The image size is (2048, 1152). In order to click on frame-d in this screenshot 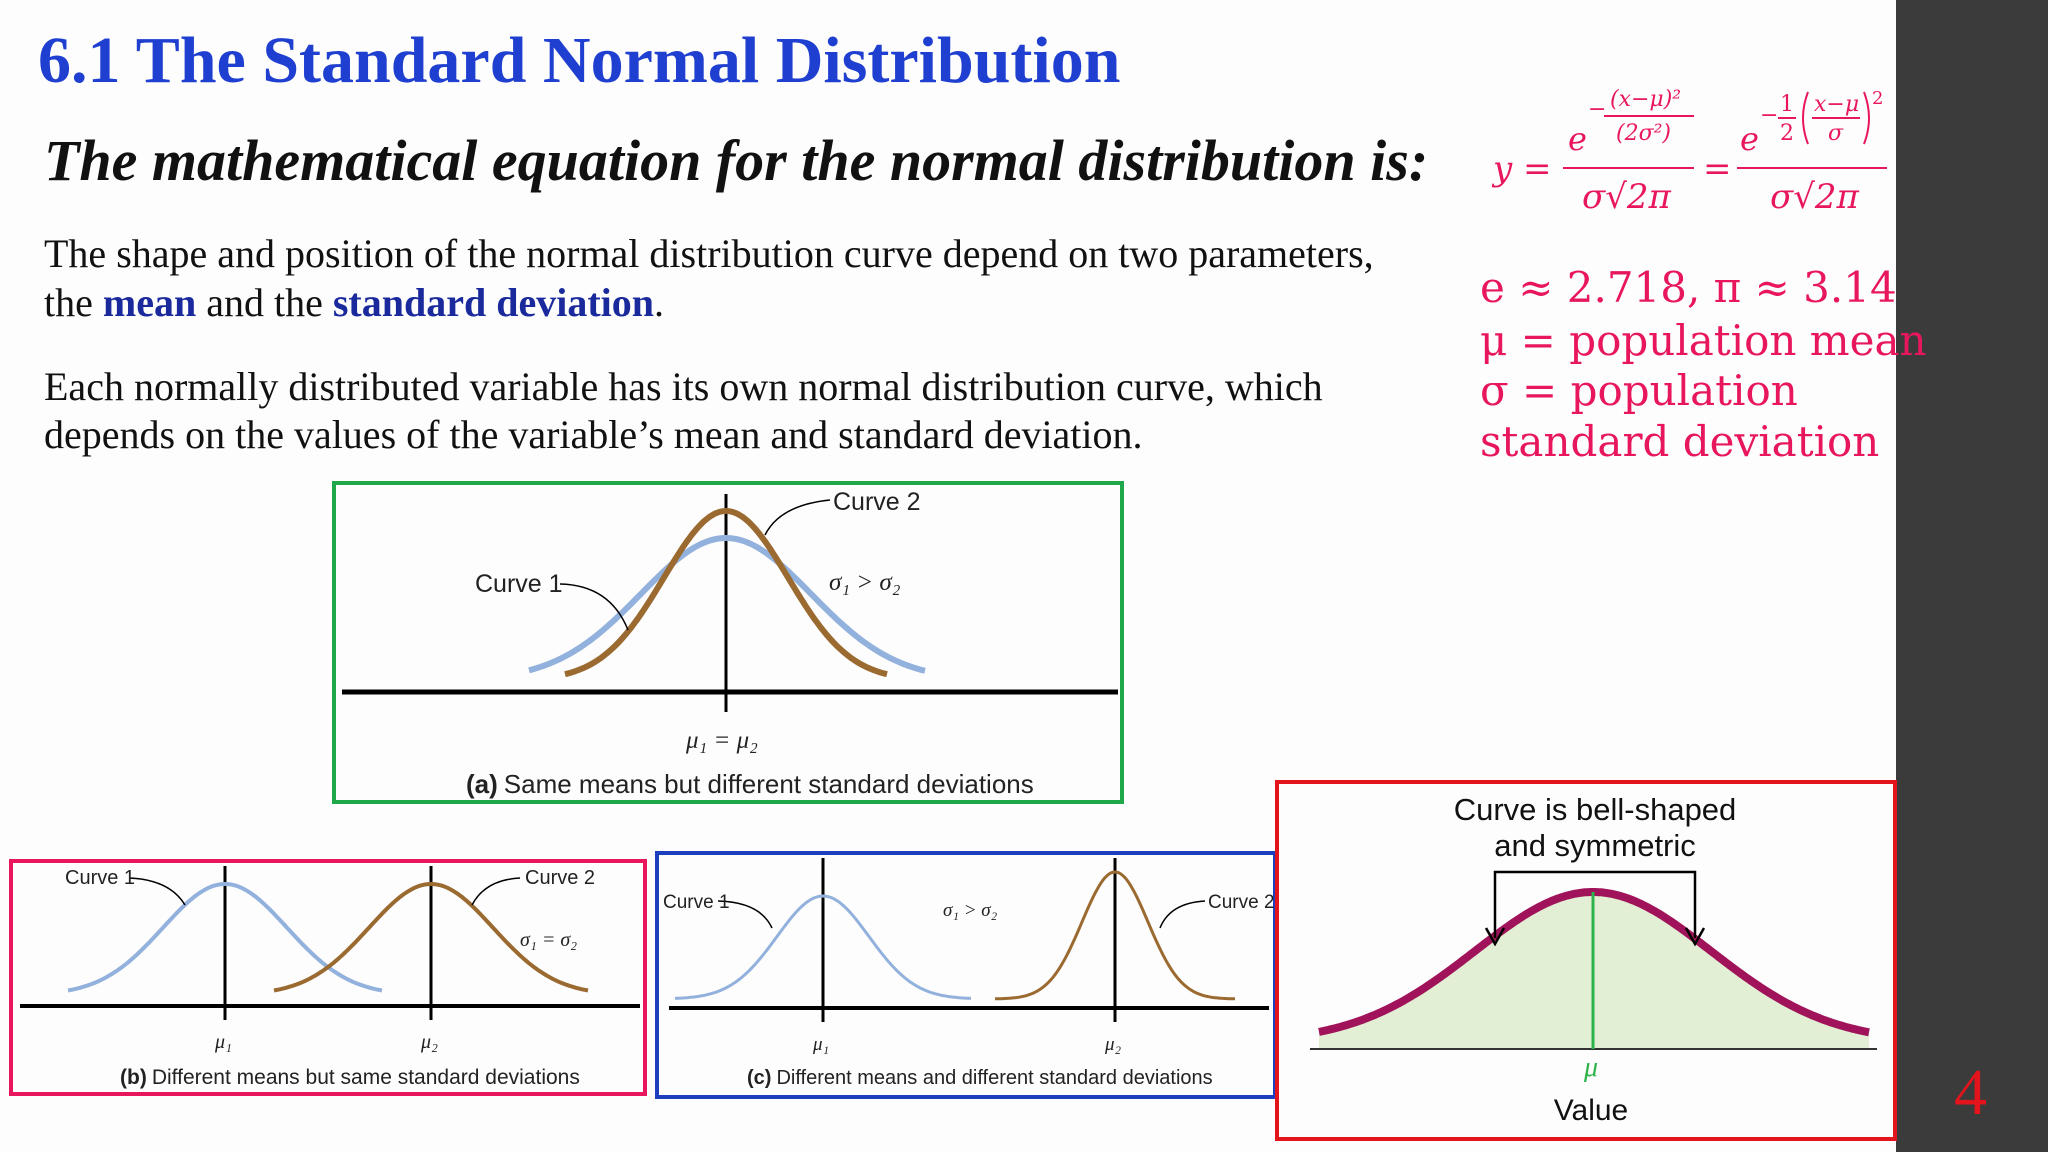, I will do `click(1586, 960)`.